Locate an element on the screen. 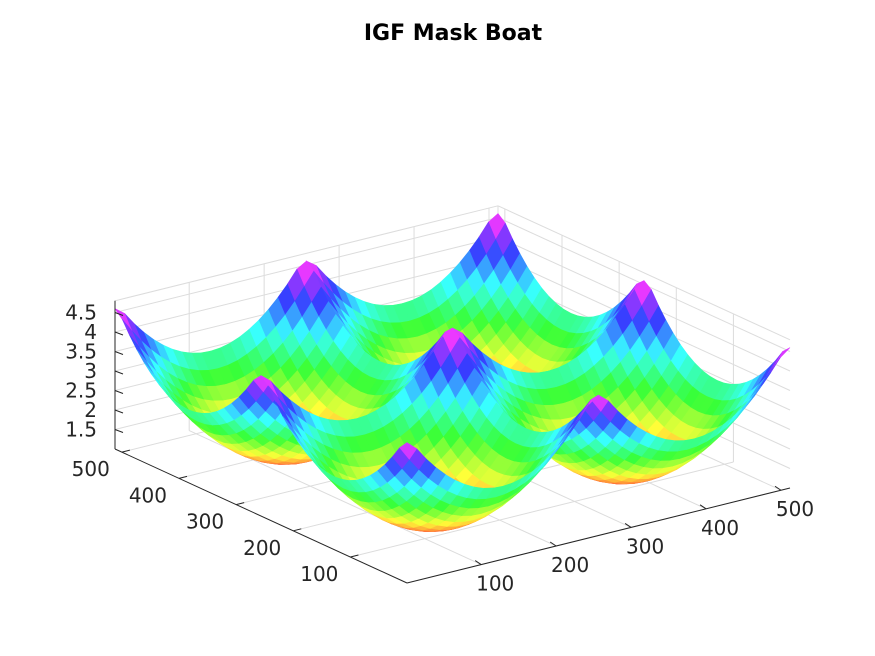 This screenshot has width=875, height=656. x-tick-label: 500 is located at coordinates (795, 509).